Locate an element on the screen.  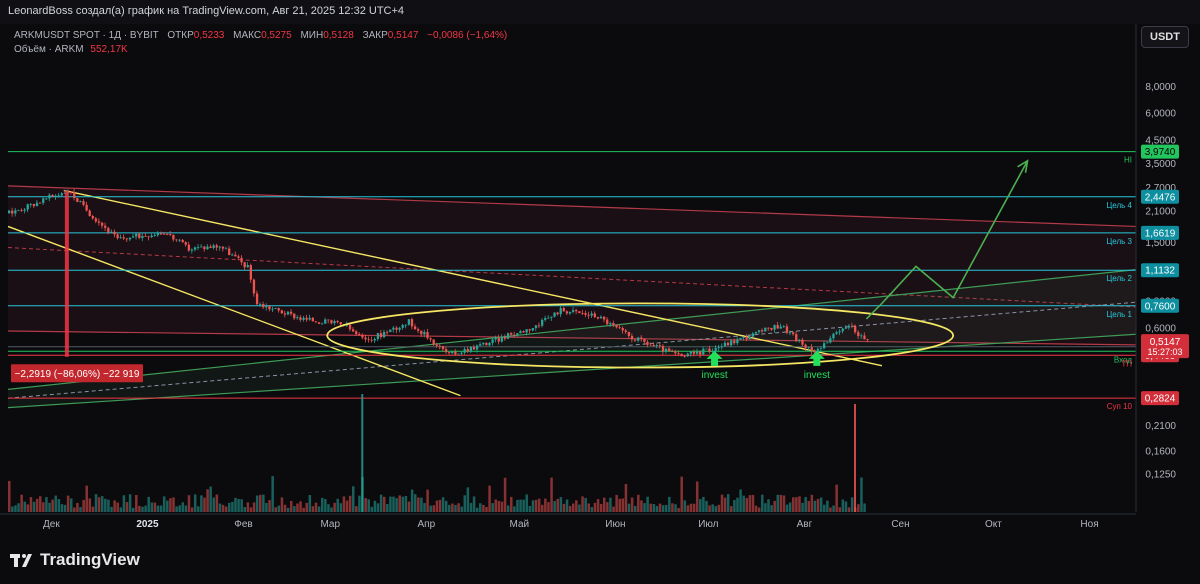
volume-spike is located at coordinates (855, 458).